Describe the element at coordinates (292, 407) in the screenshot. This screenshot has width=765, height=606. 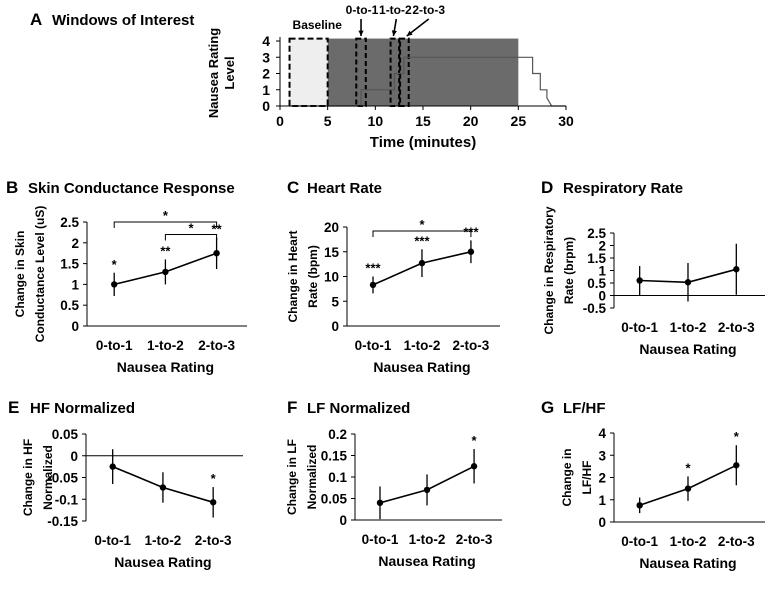
I see `panel-f-letter: F` at that location.